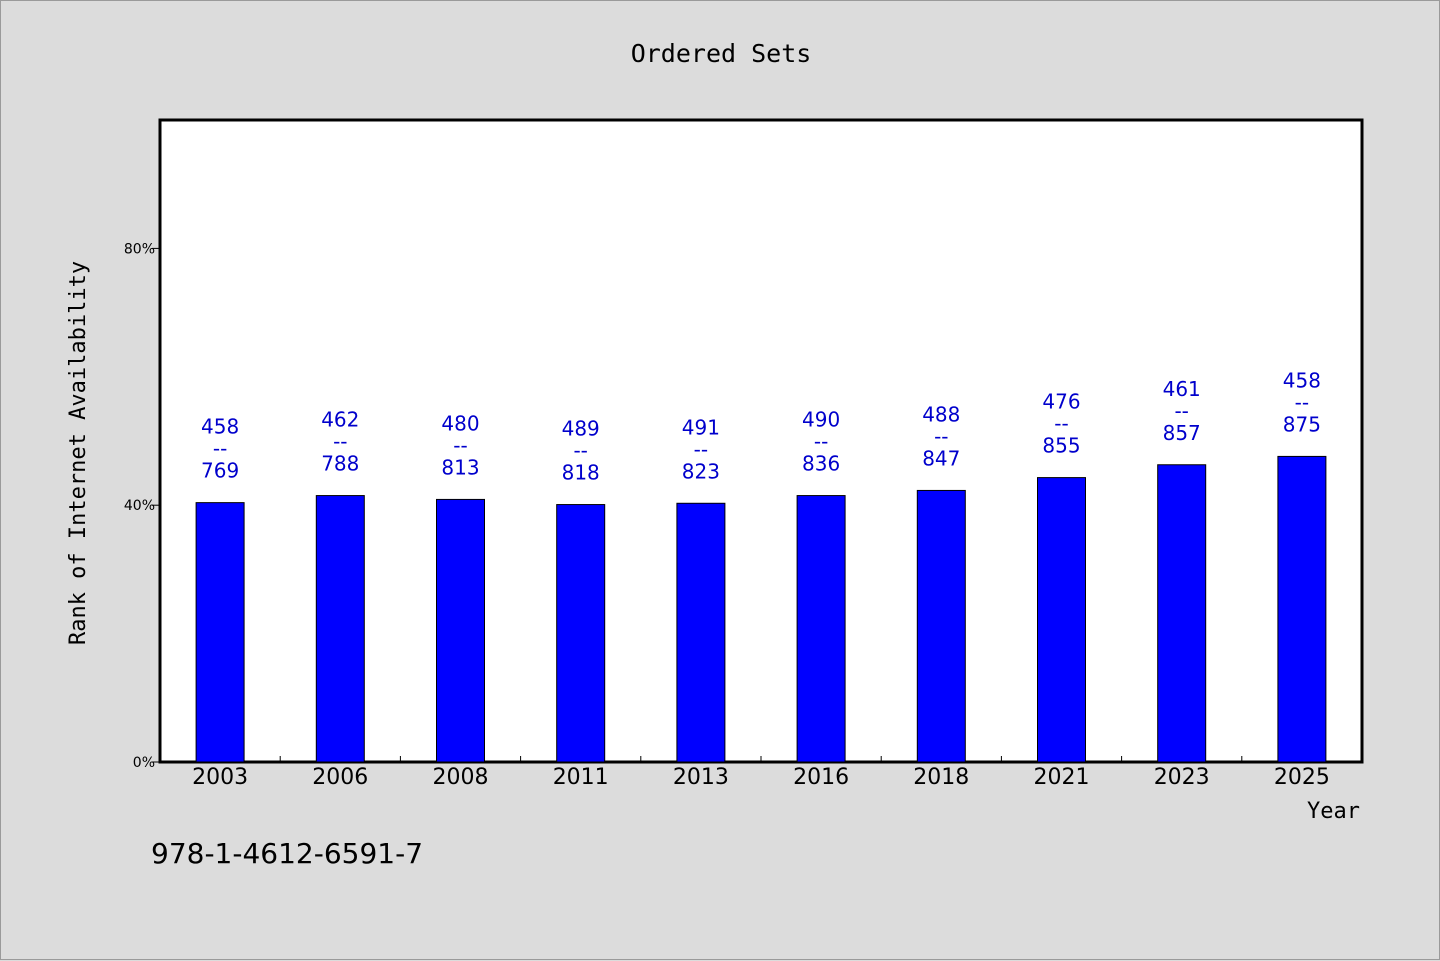 The image size is (1440, 961). I want to click on data-label-bottom: 818, so click(581, 473).